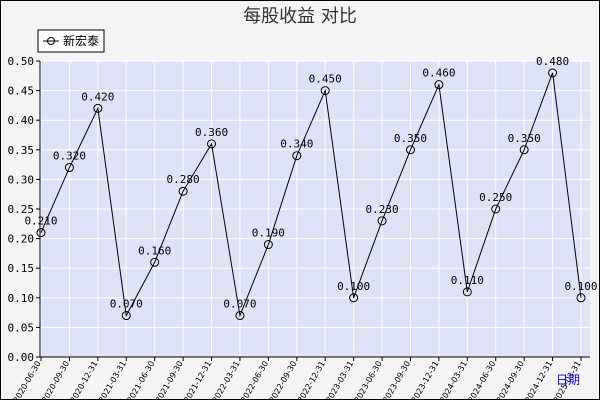 Image resolution: width=600 pixels, height=400 pixels. I want to click on data-label: 0.340, so click(296, 144).